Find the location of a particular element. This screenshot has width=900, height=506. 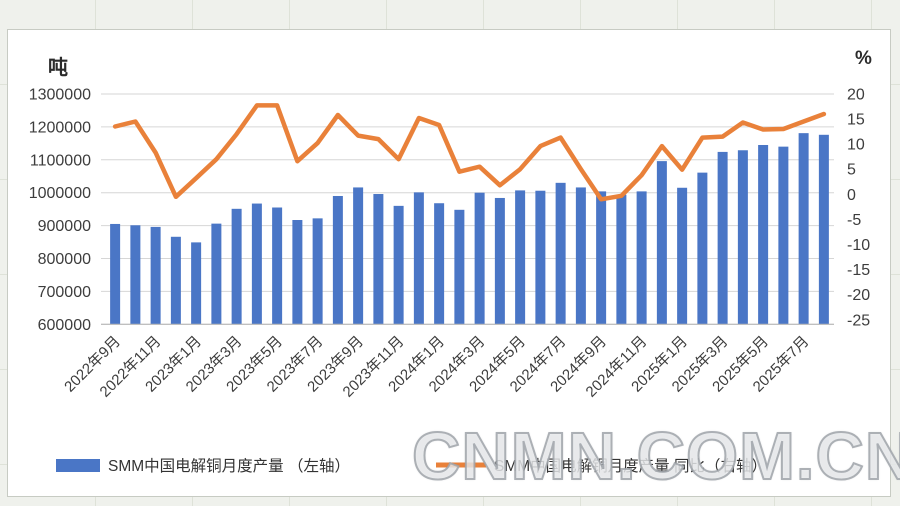

right-axis-tick: 20 is located at coordinates (856, 94).